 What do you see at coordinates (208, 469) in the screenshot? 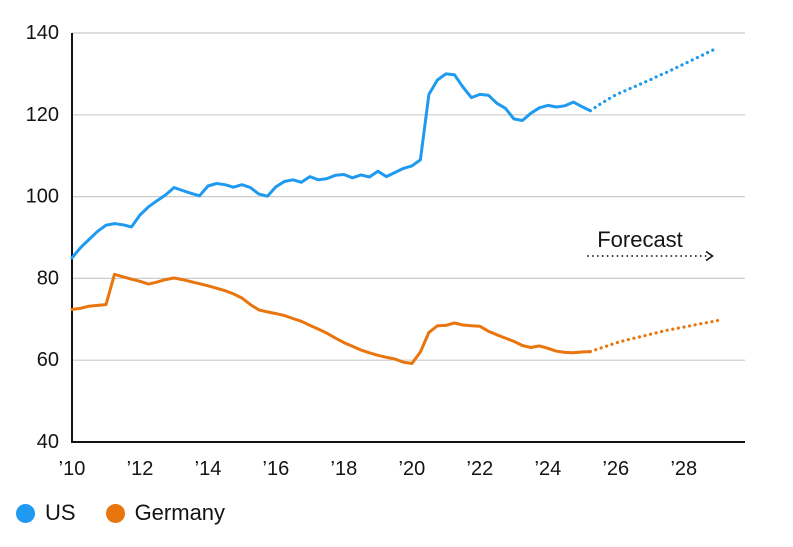
I see `x-tick-label: ’14` at bounding box center [208, 469].